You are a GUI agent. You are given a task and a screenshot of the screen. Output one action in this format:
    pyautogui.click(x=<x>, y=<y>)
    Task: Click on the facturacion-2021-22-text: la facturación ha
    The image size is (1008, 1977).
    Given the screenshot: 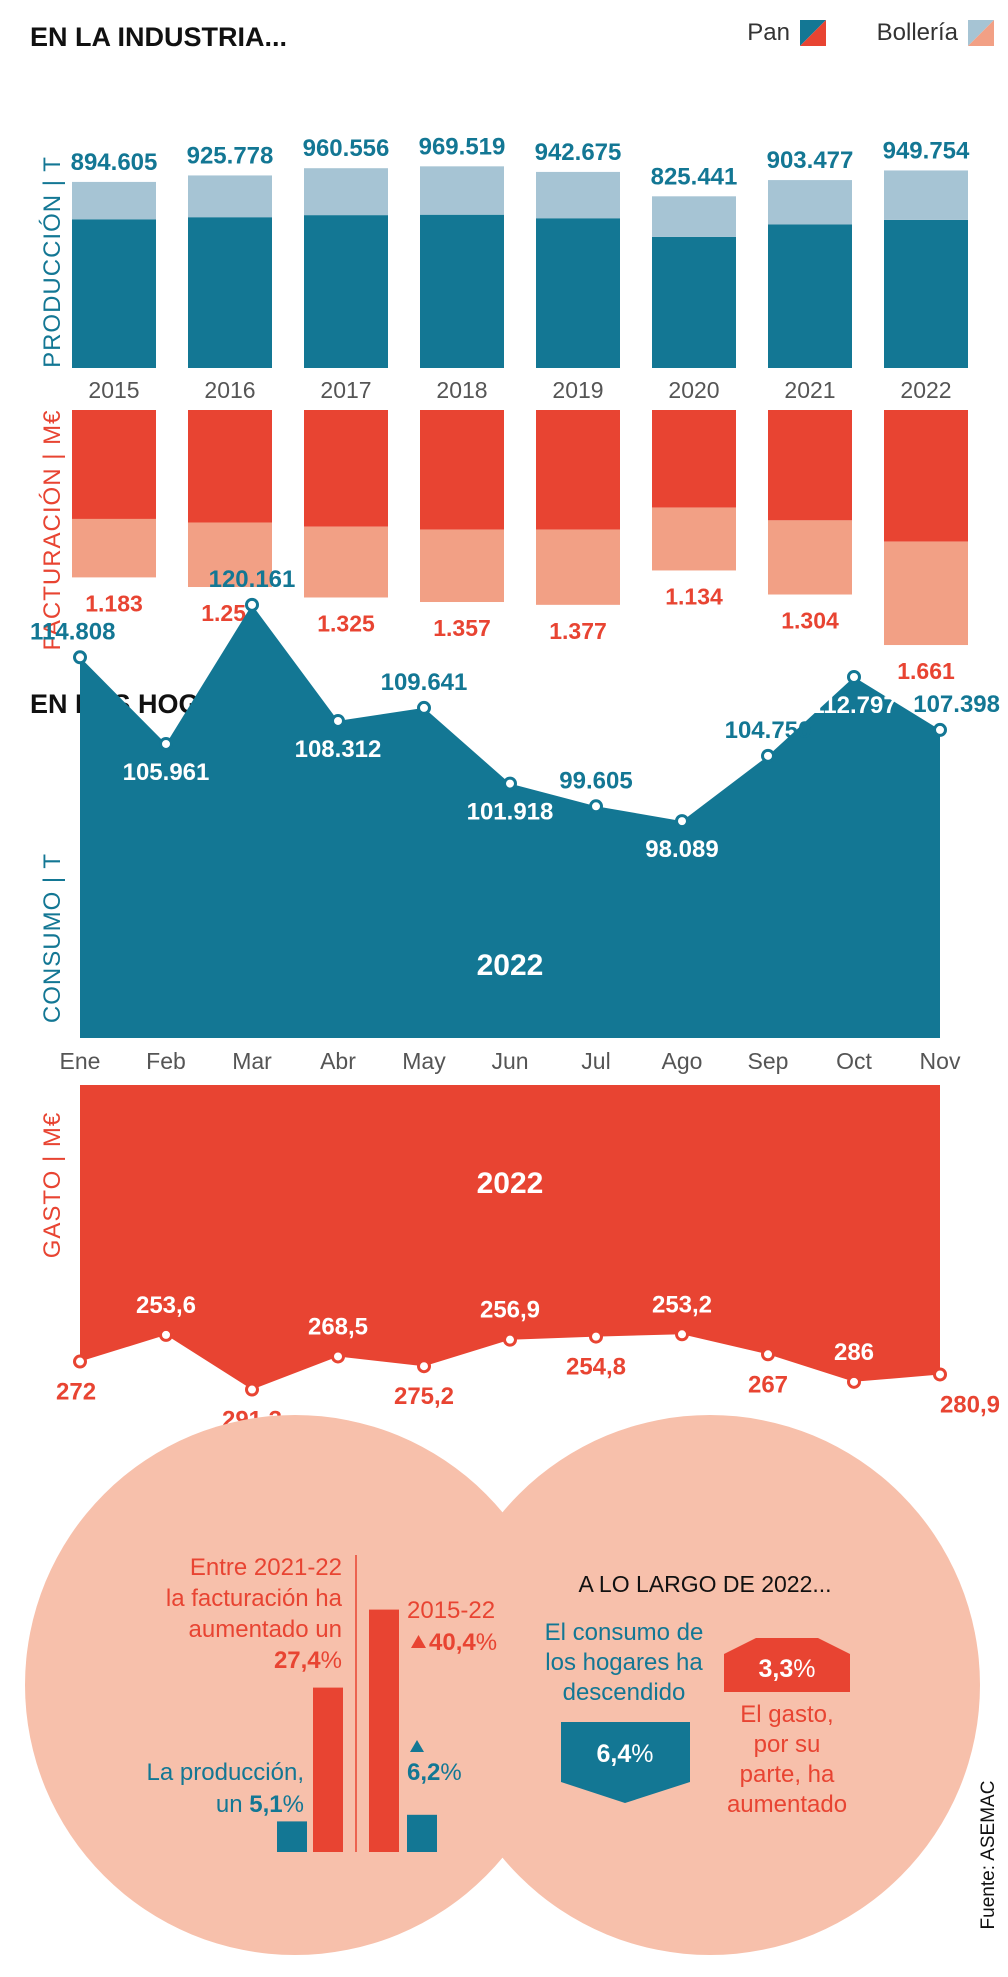 What is the action you would take?
    pyautogui.click(x=254, y=1598)
    